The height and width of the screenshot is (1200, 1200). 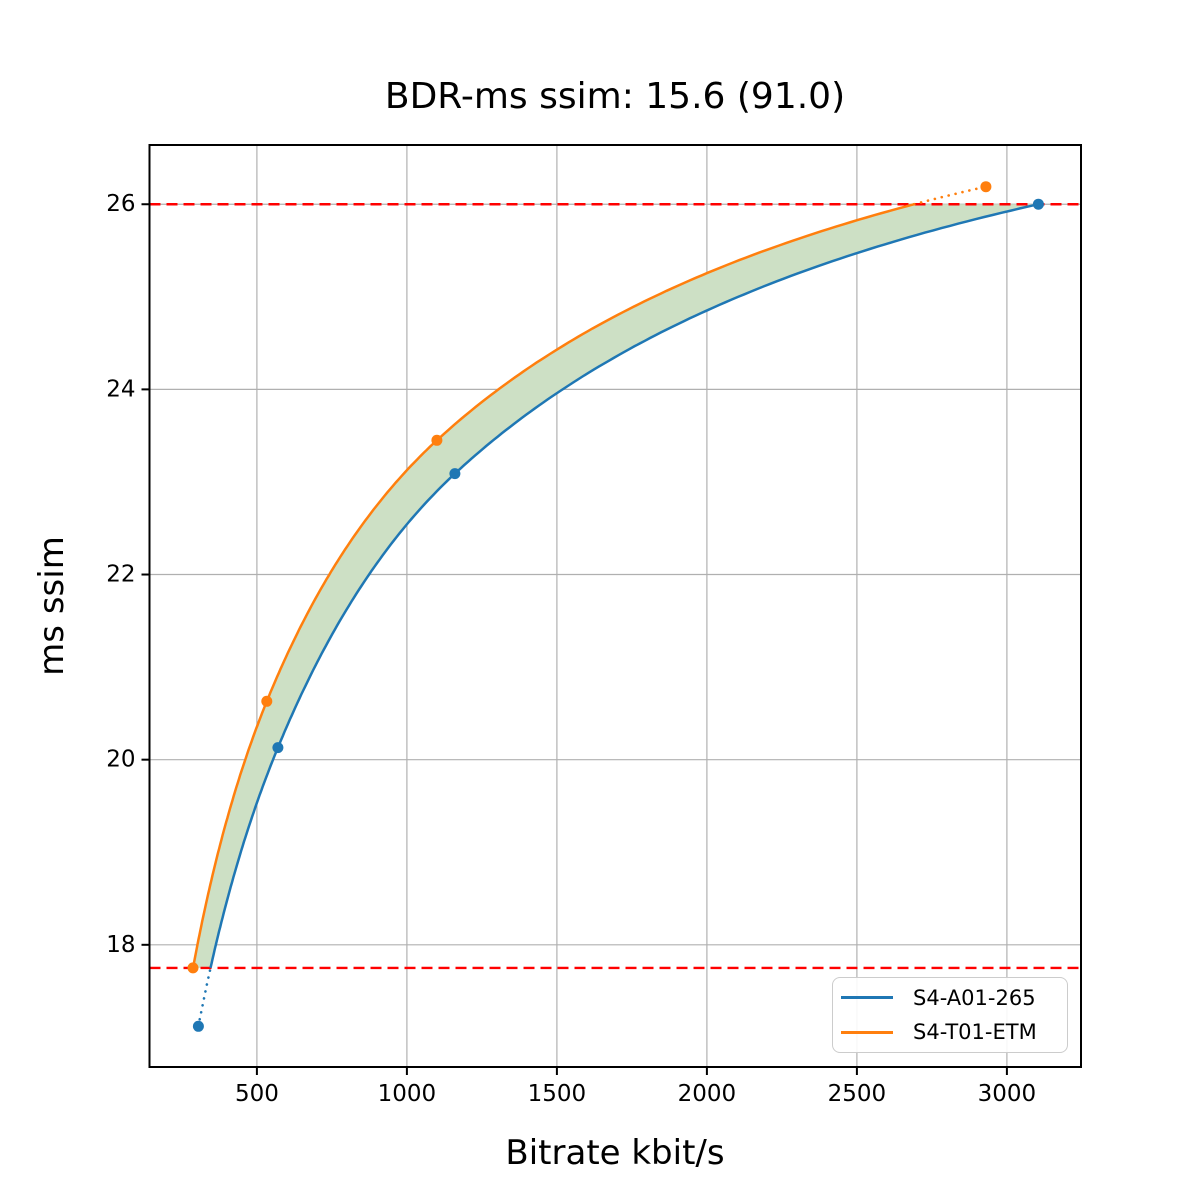 What do you see at coordinates (120, 389) in the screenshot?
I see `y-tick-label: 24` at bounding box center [120, 389].